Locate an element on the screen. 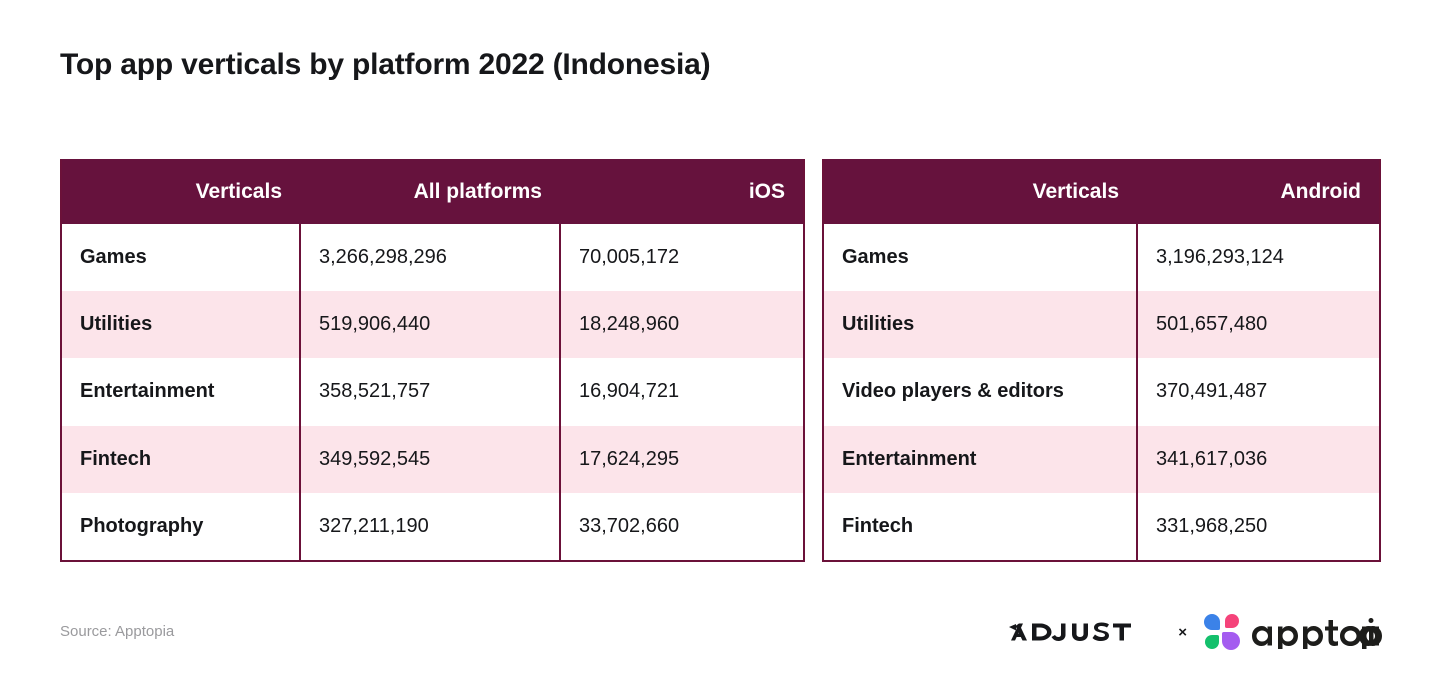  cell-ios: 17,624,295 is located at coordinates (681, 459).